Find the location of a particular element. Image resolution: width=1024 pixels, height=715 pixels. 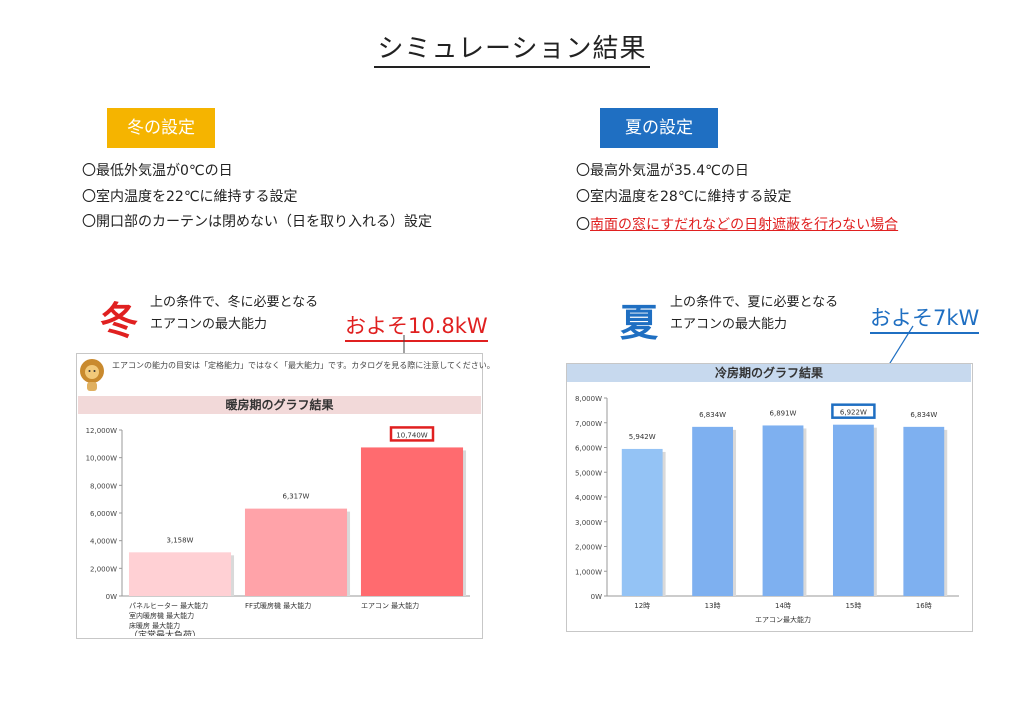

summer-highlight-box is located at coordinates (853, 411).